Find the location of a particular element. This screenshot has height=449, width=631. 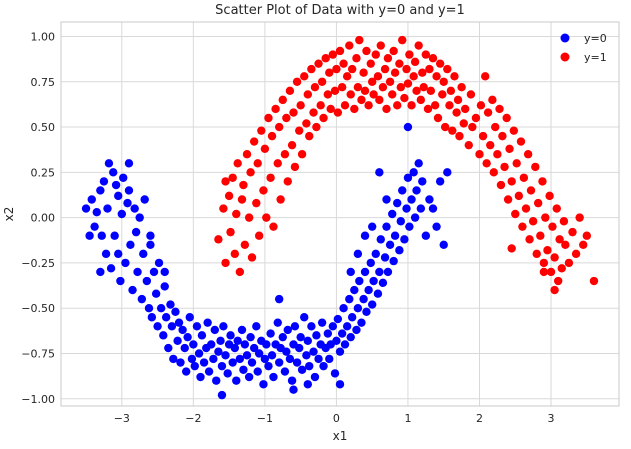

x-tick-label: −1 is located at coordinates (265, 418).